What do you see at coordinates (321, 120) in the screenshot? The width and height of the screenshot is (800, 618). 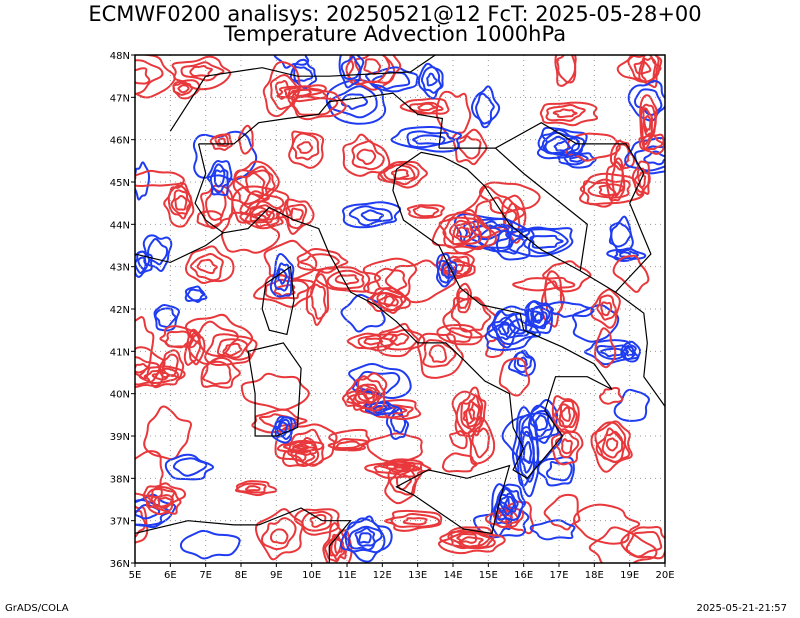 I see `alpine-border` at bounding box center [321, 120].